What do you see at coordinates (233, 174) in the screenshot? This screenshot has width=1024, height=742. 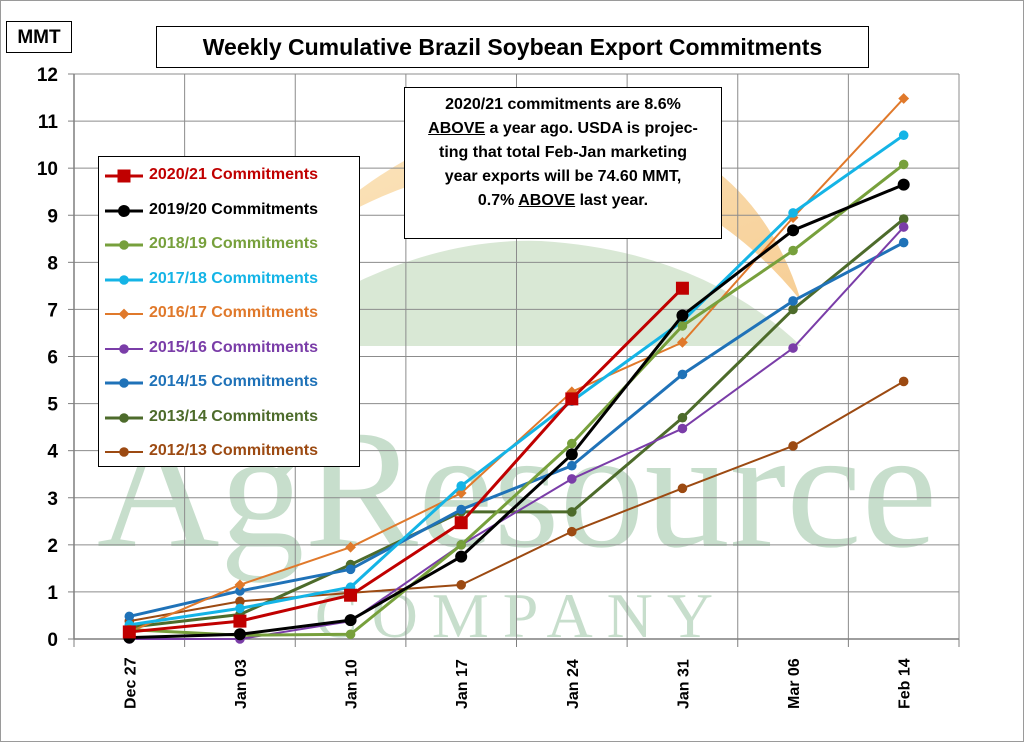 I see `legend-label: 2020/21 Commitments` at bounding box center [233, 174].